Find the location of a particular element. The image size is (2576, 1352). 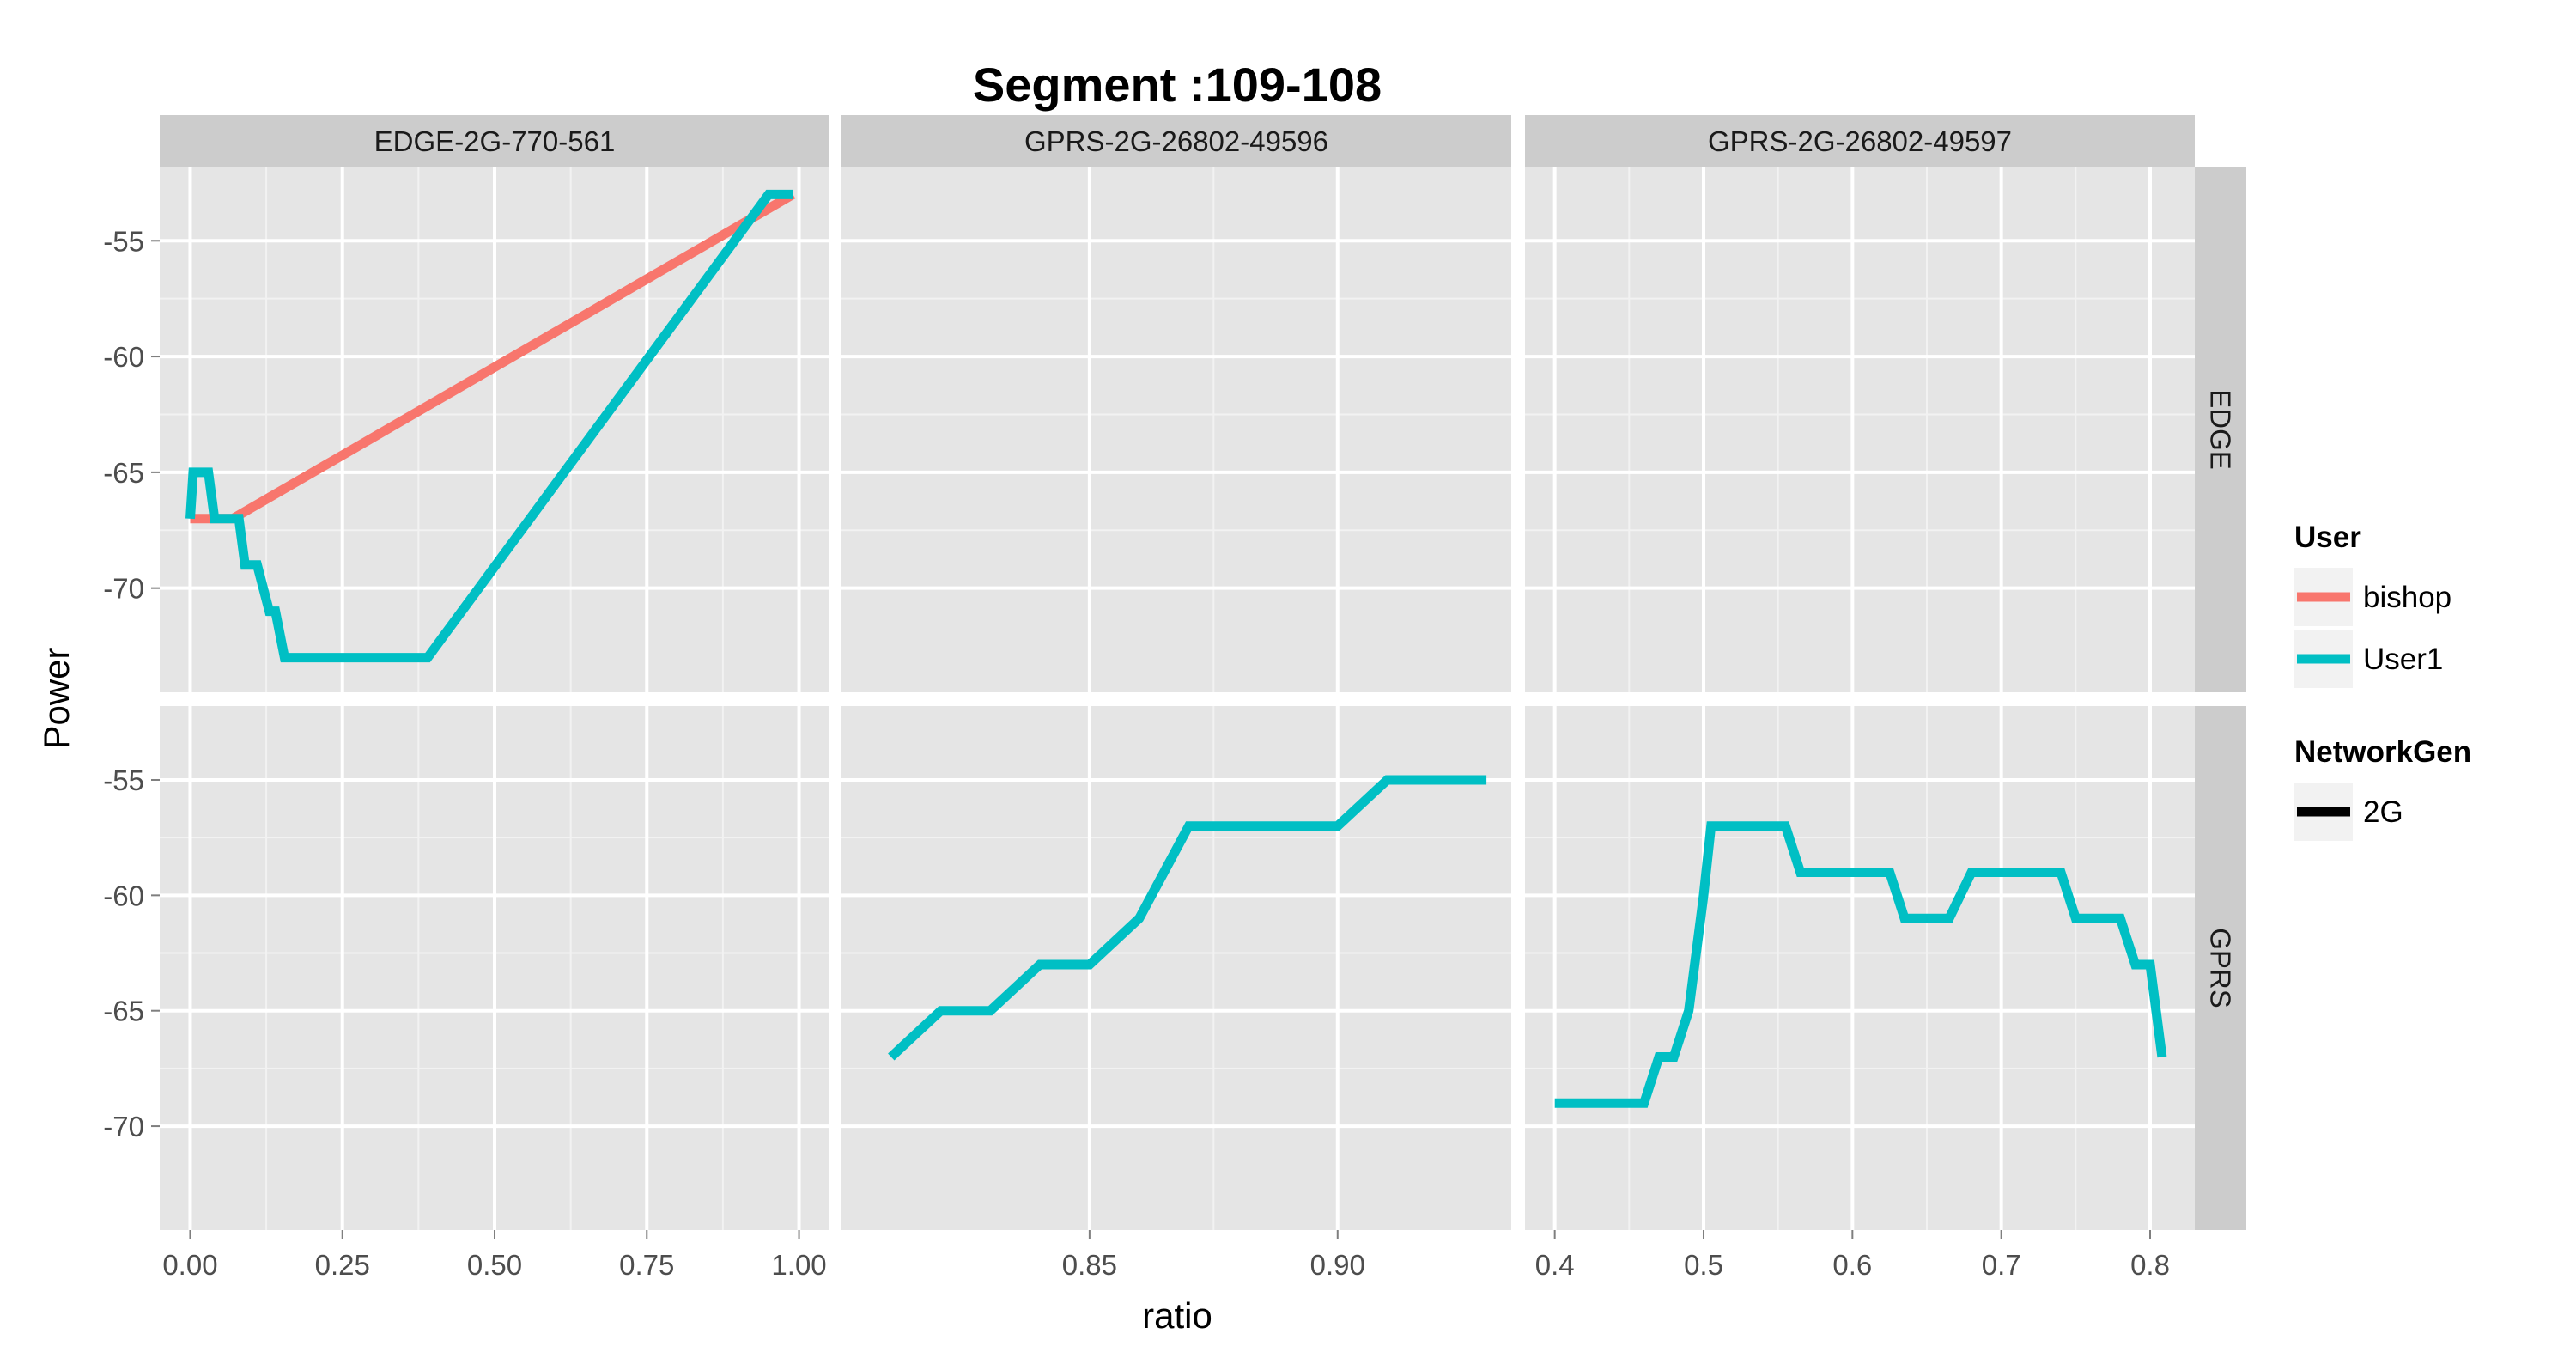

x-tick-label: 0.90 is located at coordinates (1338, 1265).